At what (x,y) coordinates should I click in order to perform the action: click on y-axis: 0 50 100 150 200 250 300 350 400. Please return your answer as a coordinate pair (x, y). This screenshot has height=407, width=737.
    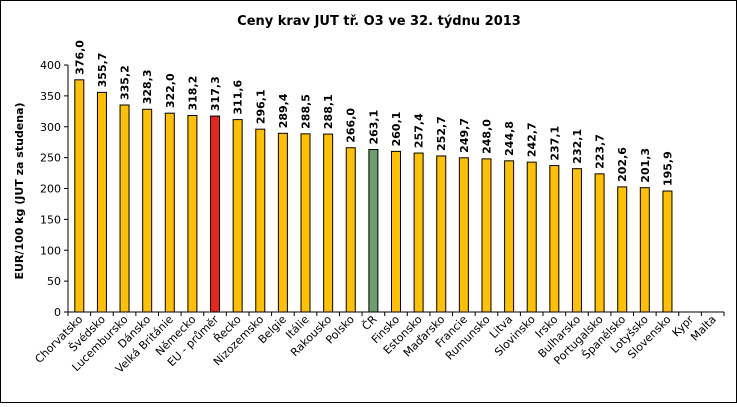
    Looking at the image, I should click on (54, 189).